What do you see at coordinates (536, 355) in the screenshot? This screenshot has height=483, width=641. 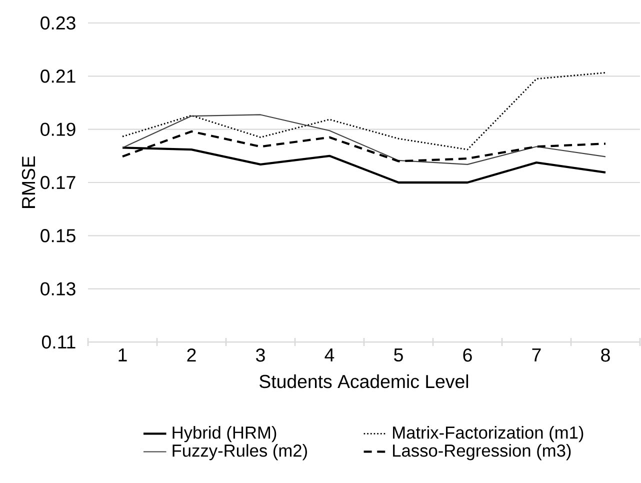 I see `x-tick-label: 7` at bounding box center [536, 355].